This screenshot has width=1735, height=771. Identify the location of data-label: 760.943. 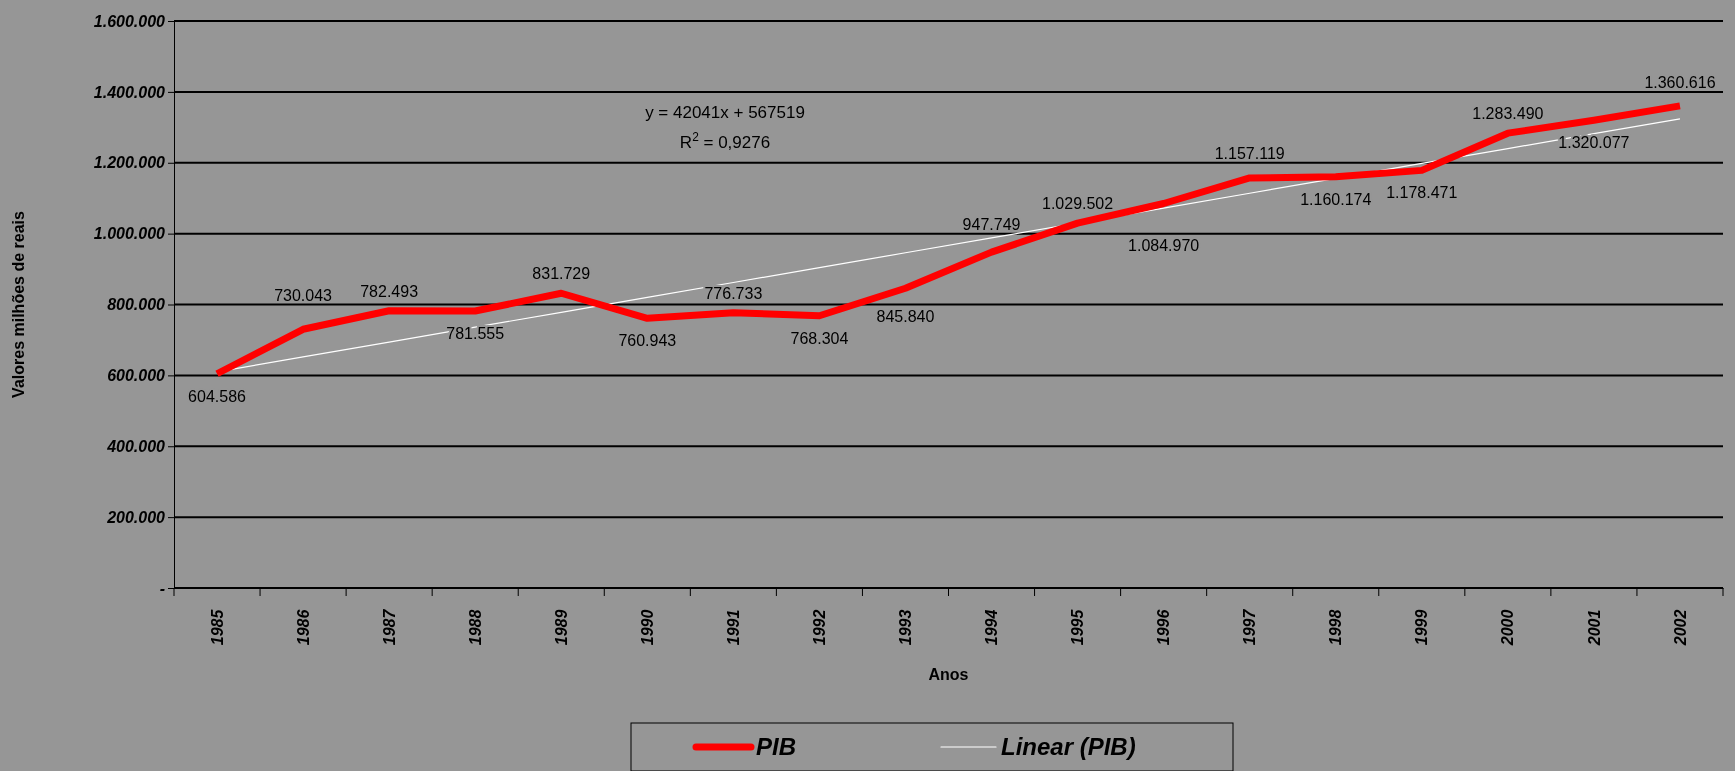
(647, 341).